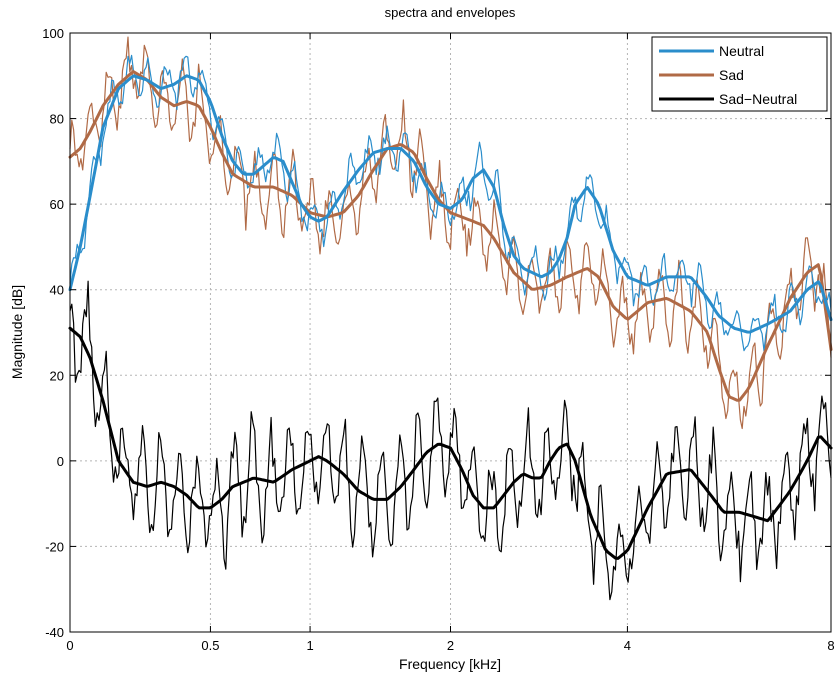 The height and width of the screenshot is (681, 835). I want to click on legend-label: Sad−Neutral, so click(758, 99).